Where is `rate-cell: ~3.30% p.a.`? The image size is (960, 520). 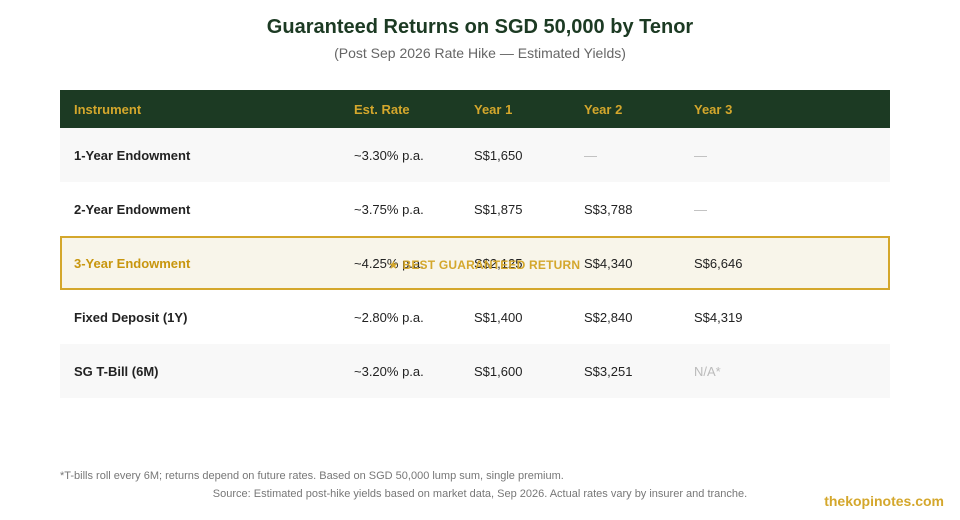 rate-cell: ~3.30% p.a. is located at coordinates (389, 155).